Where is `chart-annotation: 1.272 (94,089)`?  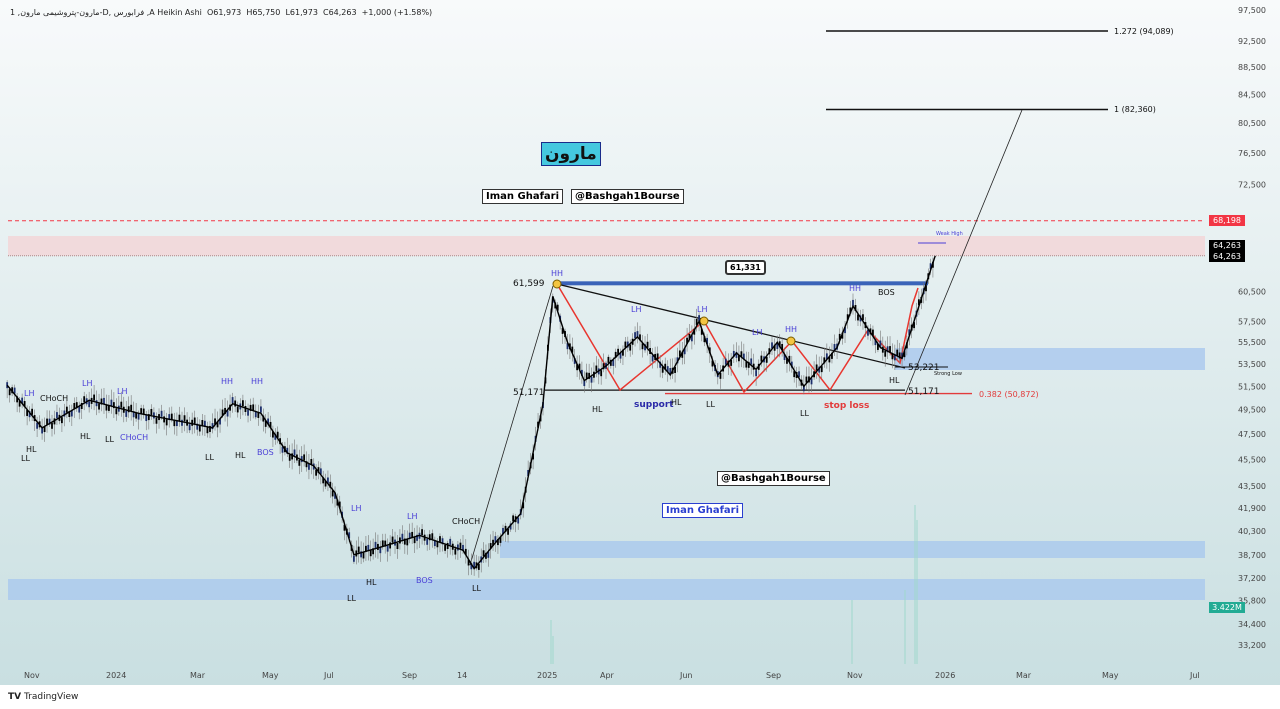
chart-annotation: 1.272 (94,089) is located at coordinates (1144, 31).